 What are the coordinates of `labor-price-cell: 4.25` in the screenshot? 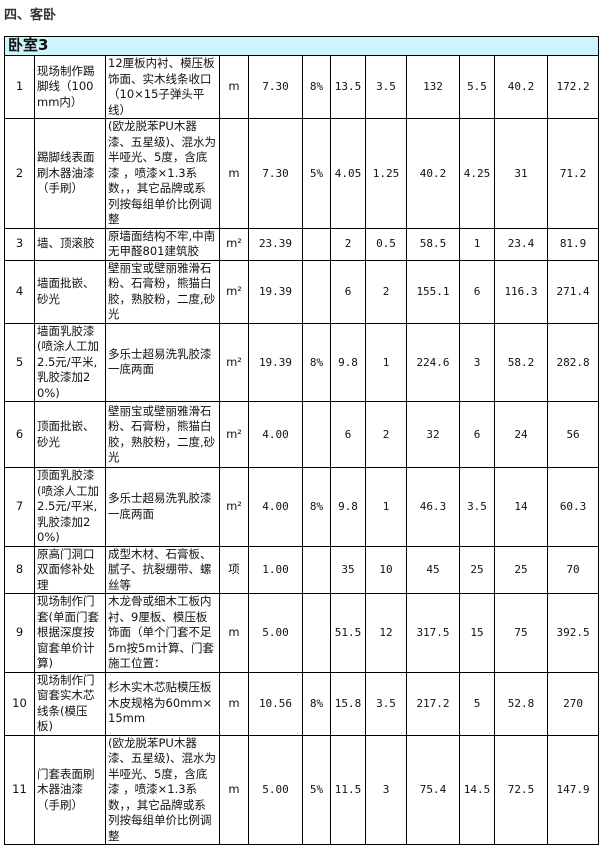 It's located at (477, 173).